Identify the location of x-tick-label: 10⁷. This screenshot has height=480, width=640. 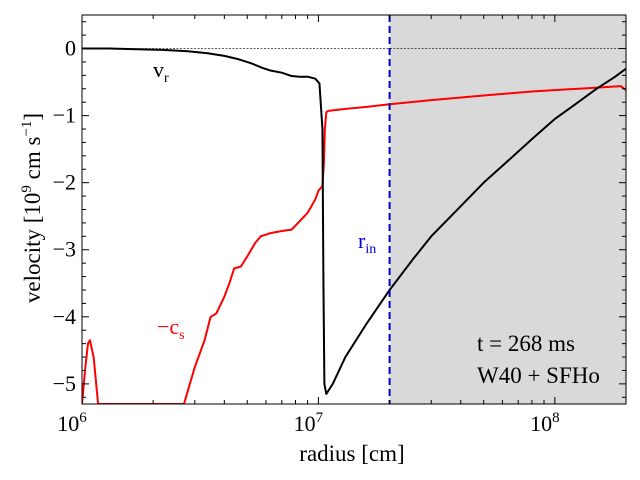
(309, 423).